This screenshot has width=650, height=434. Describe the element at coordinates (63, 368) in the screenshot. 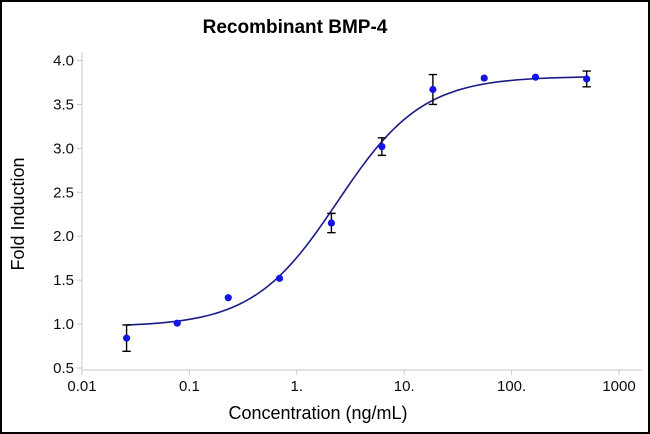

I see `y-tick-label: 0.5` at that location.